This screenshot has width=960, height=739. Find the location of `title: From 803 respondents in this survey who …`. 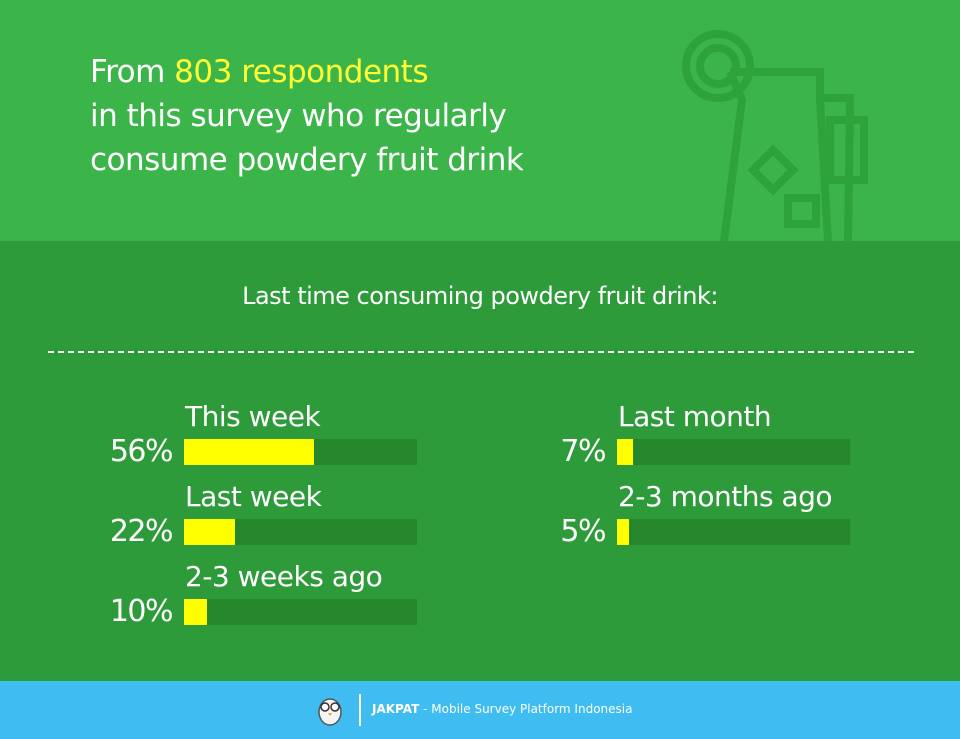

title: From 803 respondents in this survey who … is located at coordinates (307, 116).